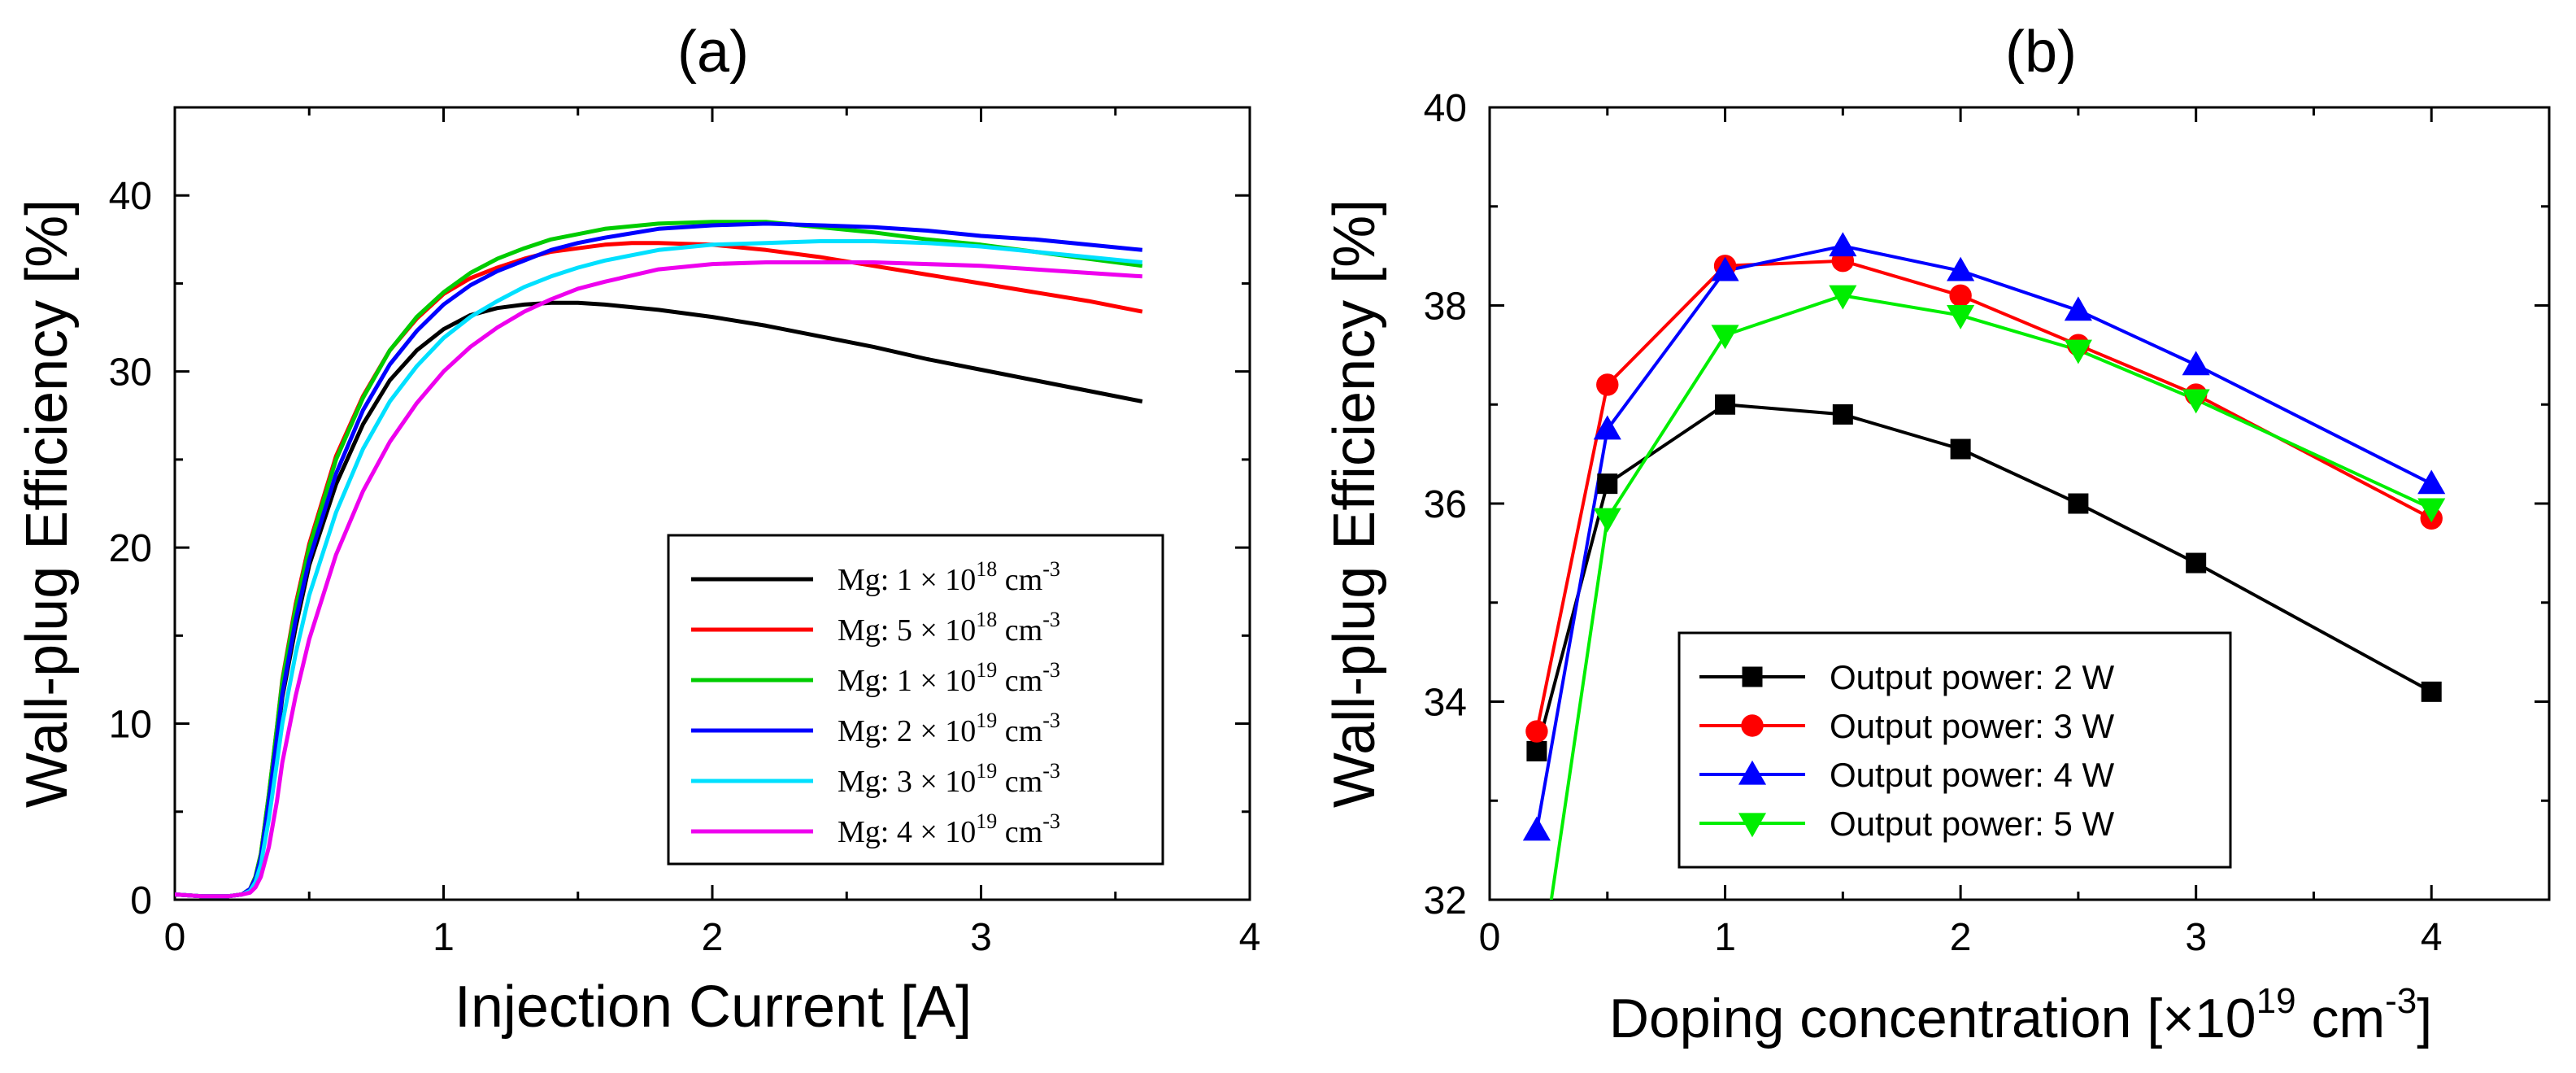  I want to click on panel-a-label: (a), so click(713, 52).